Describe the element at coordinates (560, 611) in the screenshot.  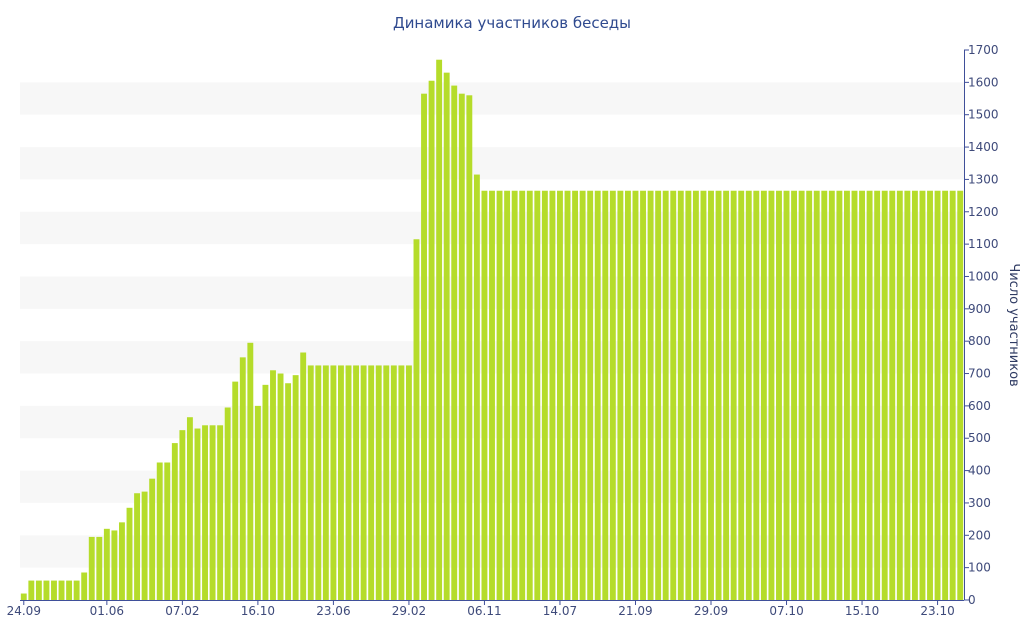
I see `x-tick-label: 14.07` at that location.